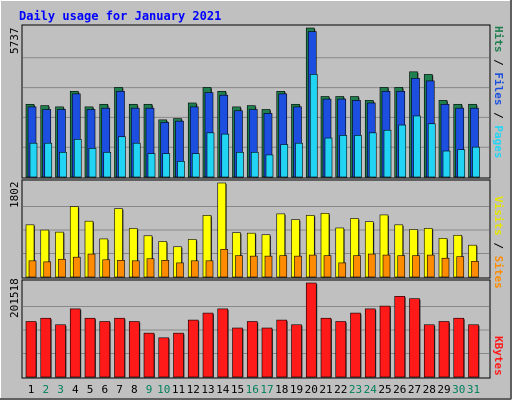 This screenshot has height=400, width=512. What do you see at coordinates (311, 389) in the screenshot?
I see `x-tick-label-day-20: 20` at bounding box center [311, 389].